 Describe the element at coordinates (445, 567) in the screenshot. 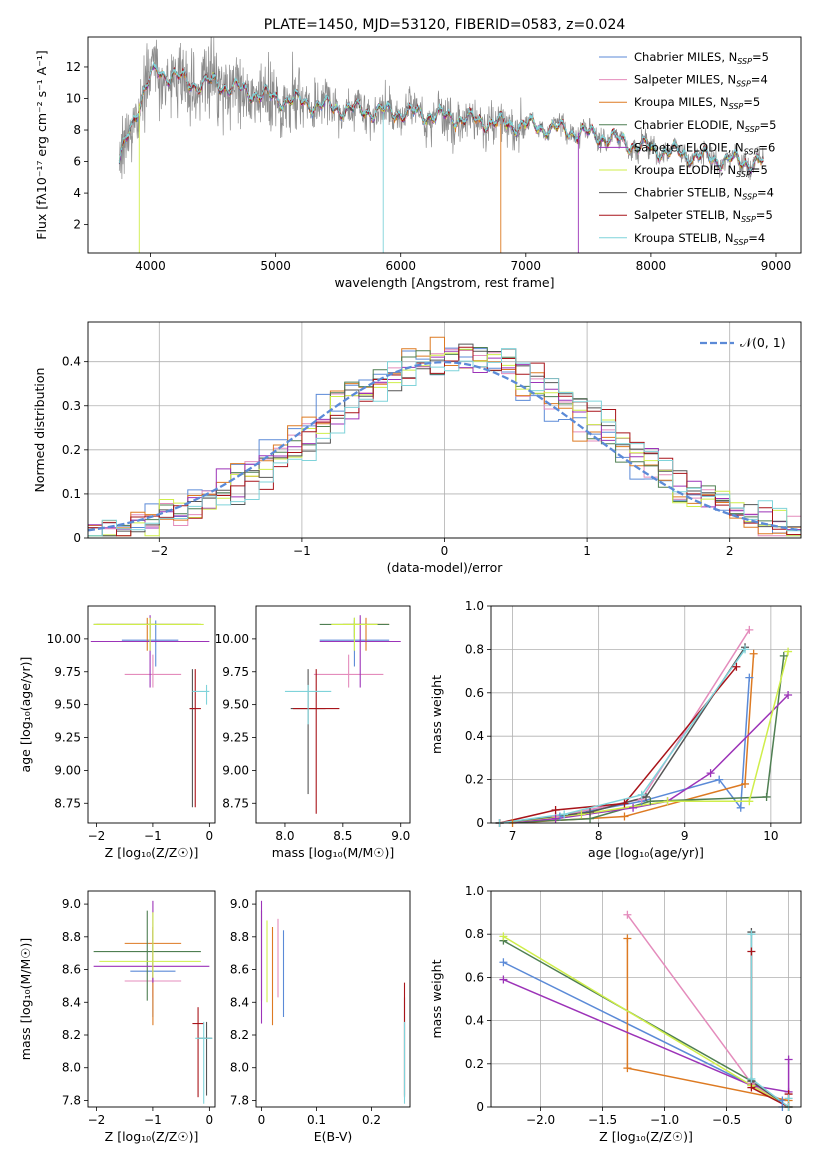

I see `x-axis-label: (data-model)/error` at that location.